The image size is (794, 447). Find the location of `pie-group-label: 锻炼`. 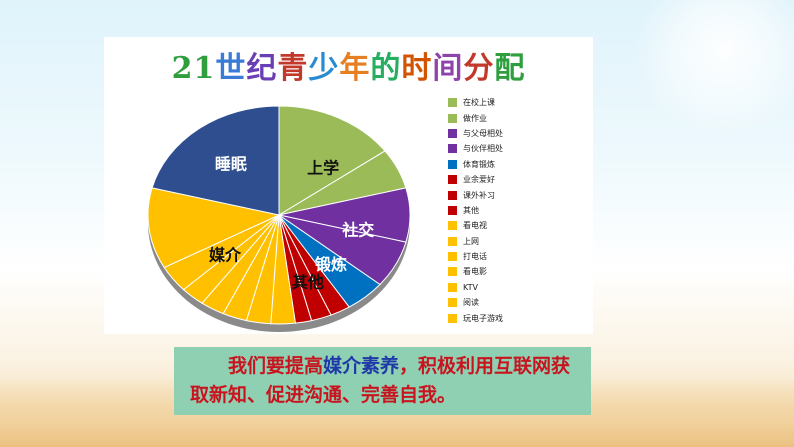

pie-group-label: 锻炼 is located at coordinates (331, 264).